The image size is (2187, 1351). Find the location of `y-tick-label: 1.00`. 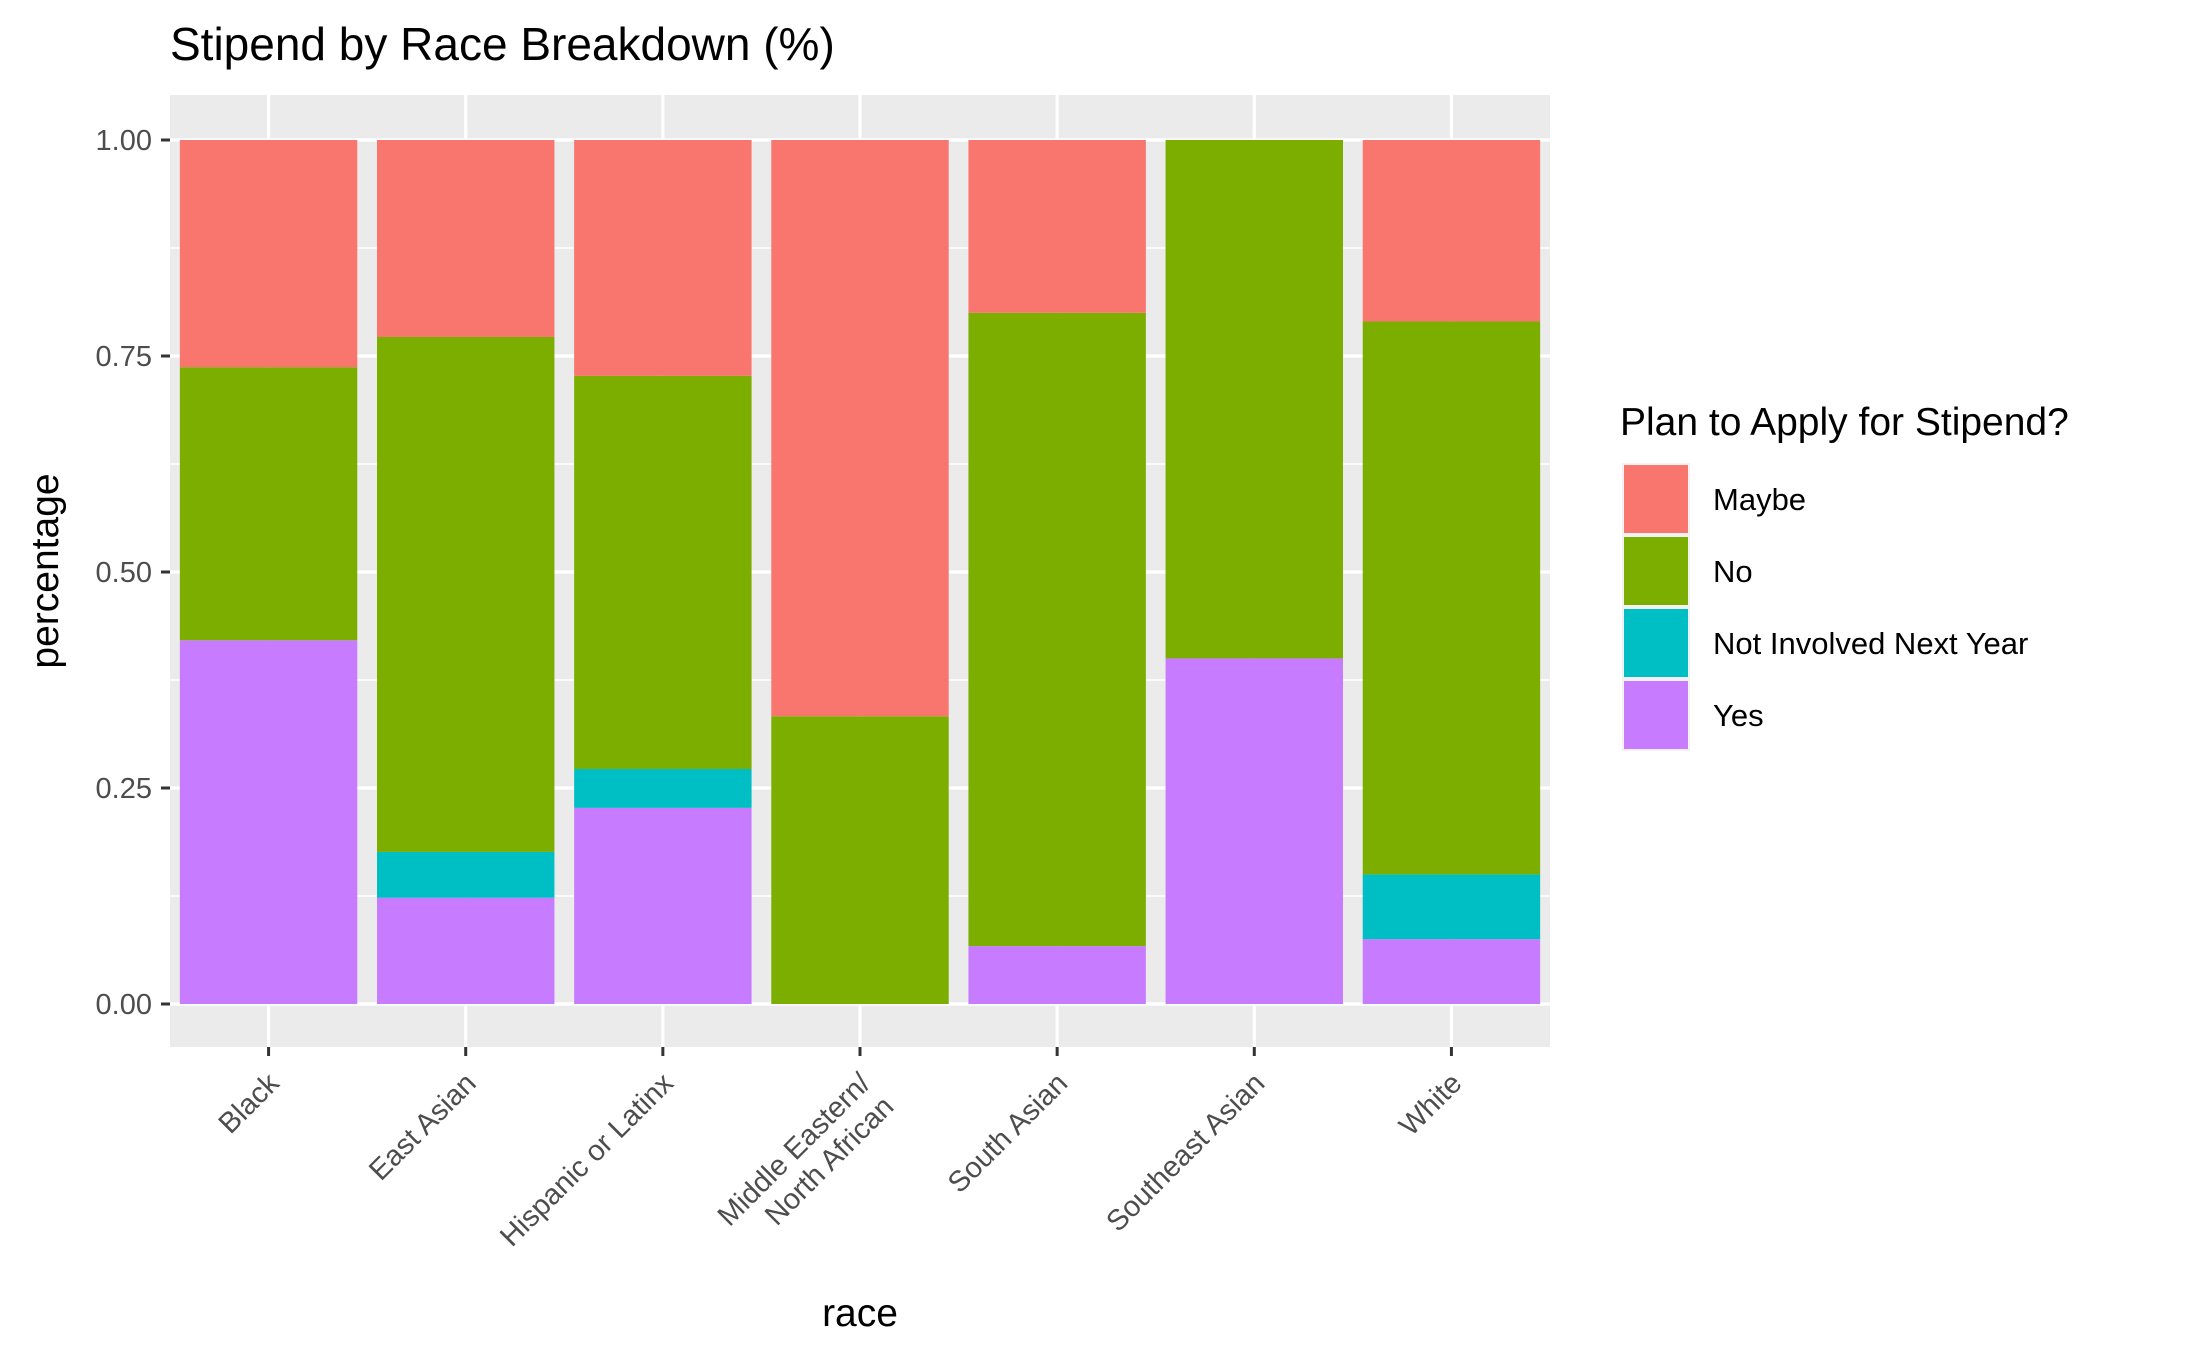

y-tick-label: 1.00 is located at coordinates (124, 141).